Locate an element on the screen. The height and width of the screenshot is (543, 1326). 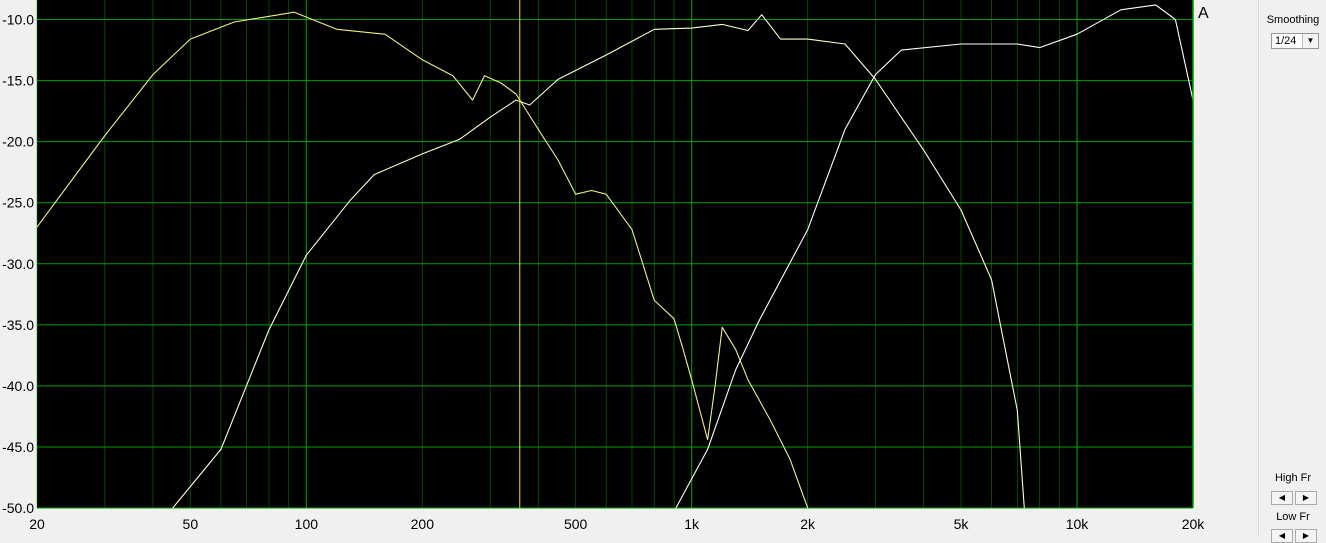
high-fr-right-button: ▶ is located at coordinates (1306, 498).